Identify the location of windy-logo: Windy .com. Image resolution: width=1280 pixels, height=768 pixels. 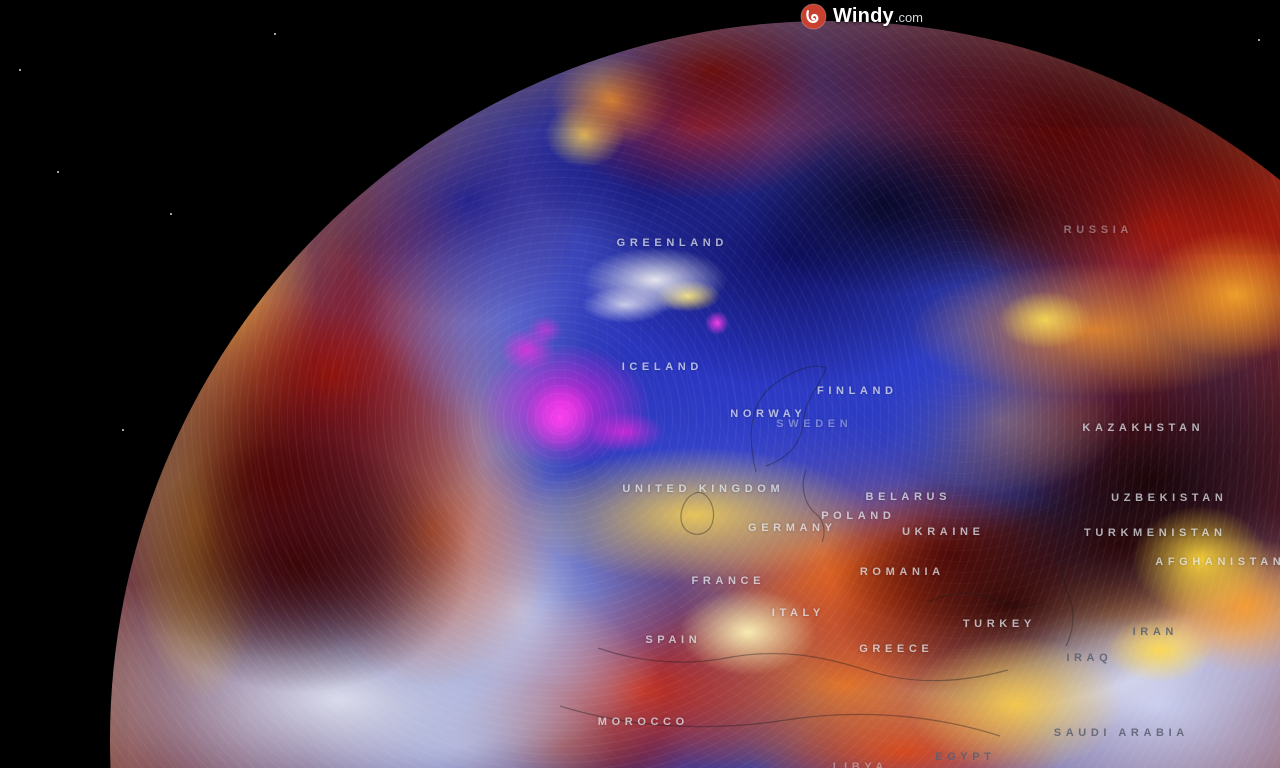
(861, 16).